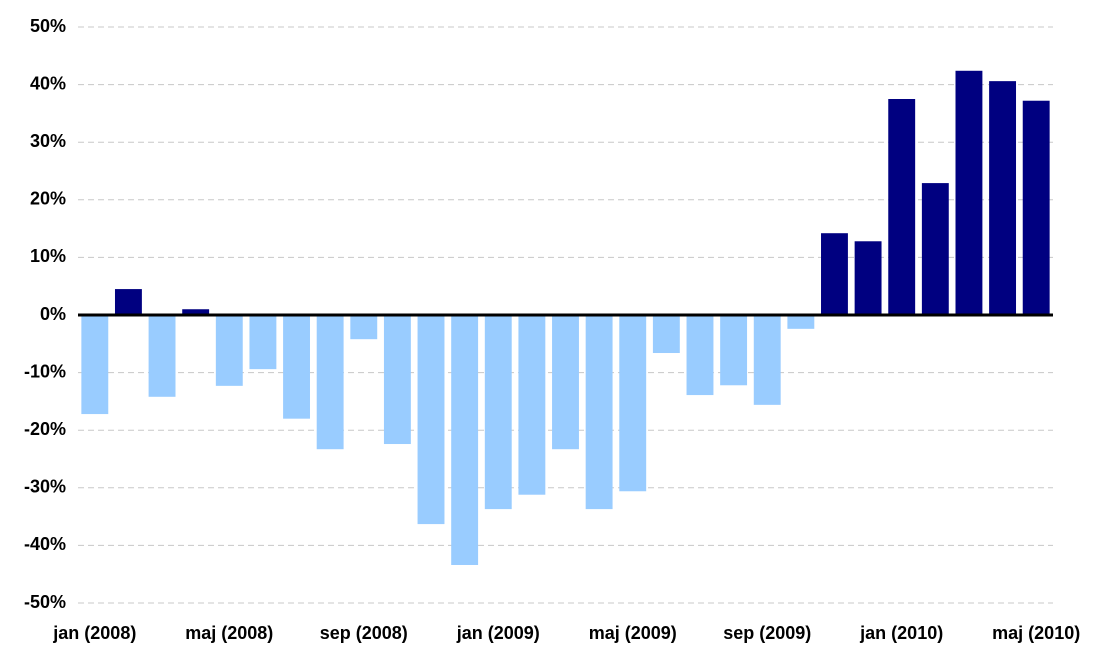 The width and height of the screenshot is (1094, 646). I want to click on y-tick-label: 50%, so click(48, 26).